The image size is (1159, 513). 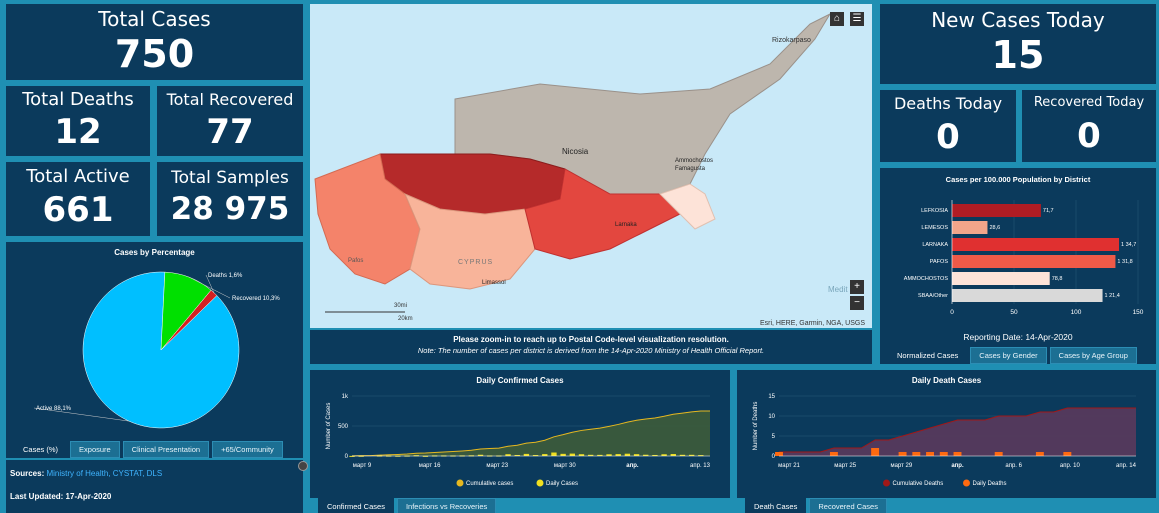 I want to click on x-tick-label: апр. 6, so click(x=1013, y=466).